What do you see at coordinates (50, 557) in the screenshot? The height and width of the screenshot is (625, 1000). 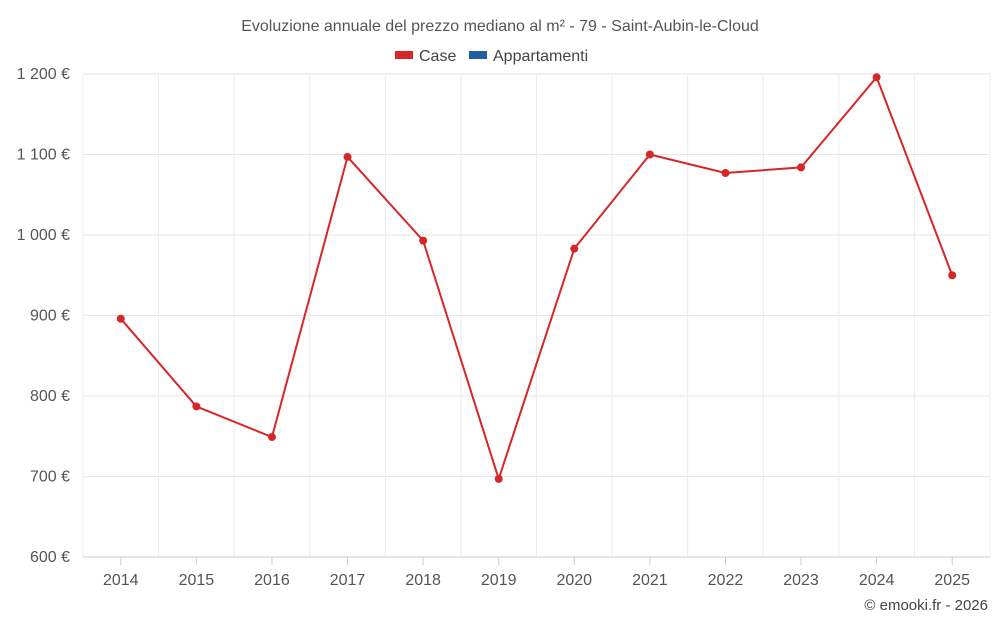 I see `y-tick-label: 600 €` at bounding box center [50, 557].